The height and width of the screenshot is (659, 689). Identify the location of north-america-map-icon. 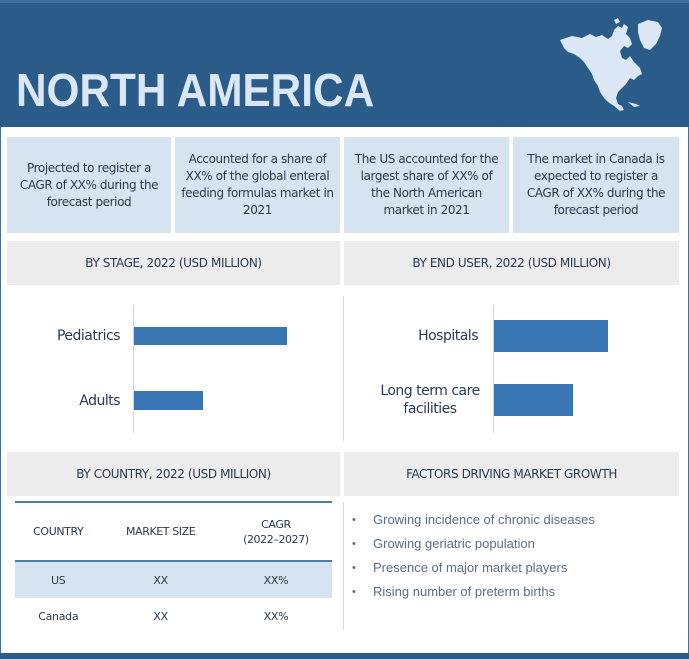
(611, 64).